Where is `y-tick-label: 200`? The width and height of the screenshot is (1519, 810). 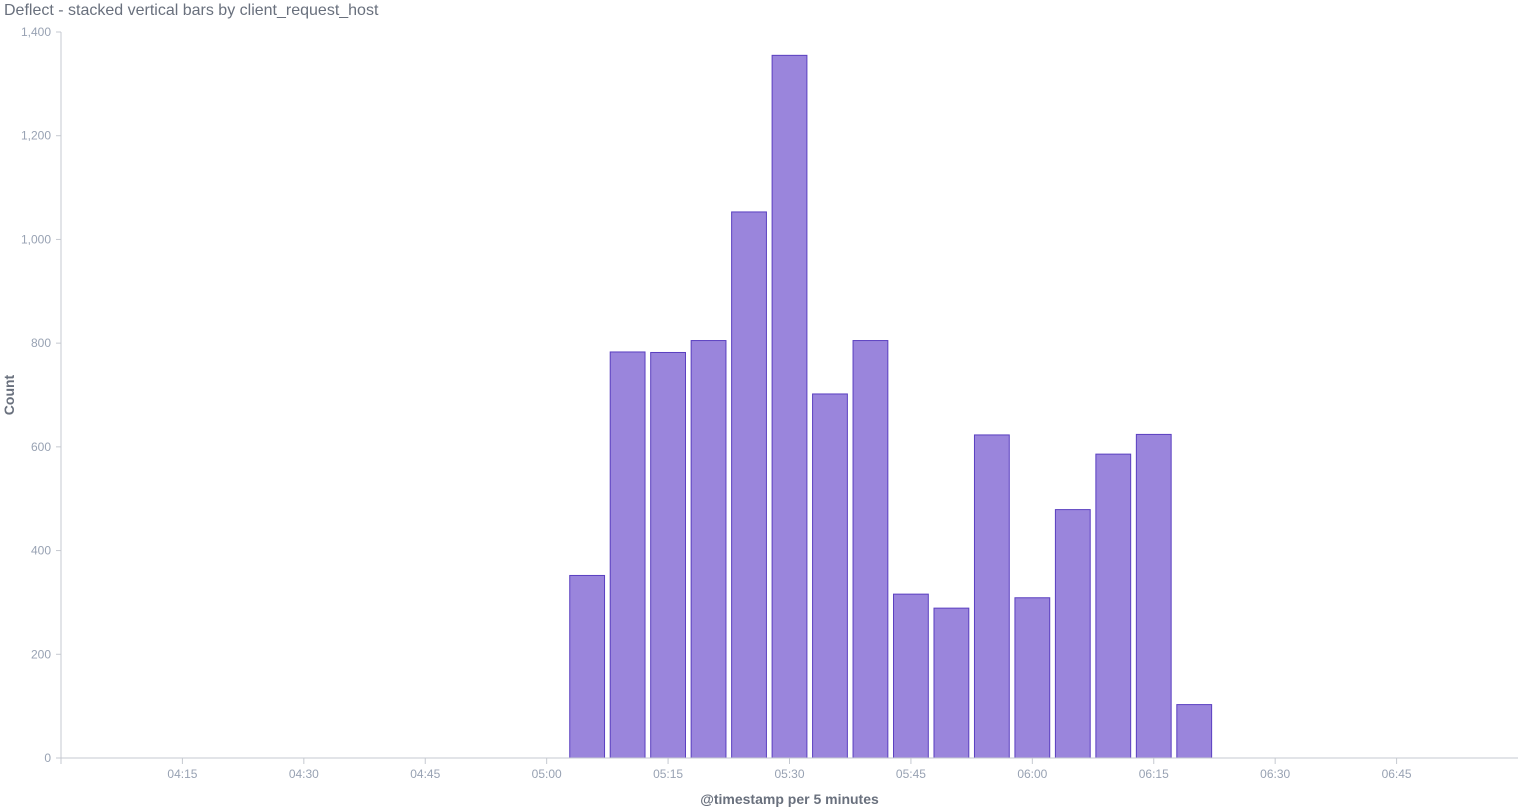
y-tick-label: 200 is located at coordinates (41, 654).